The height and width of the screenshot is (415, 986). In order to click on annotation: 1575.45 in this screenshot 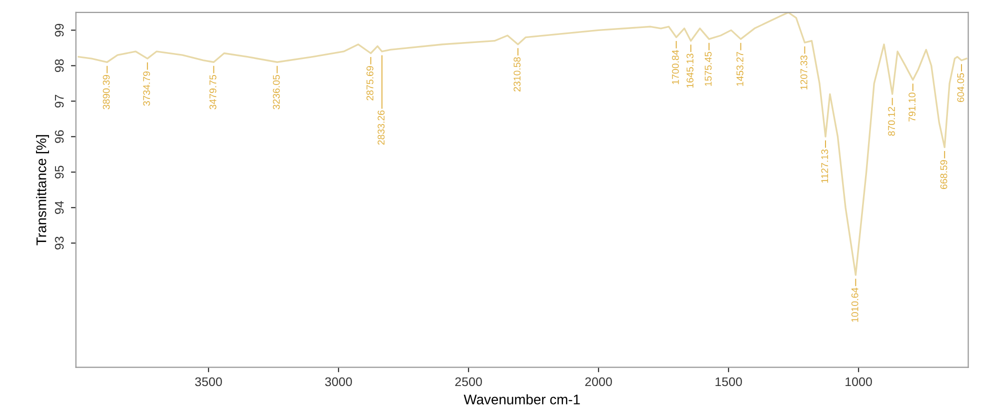, I will do `click(708, 69)`.